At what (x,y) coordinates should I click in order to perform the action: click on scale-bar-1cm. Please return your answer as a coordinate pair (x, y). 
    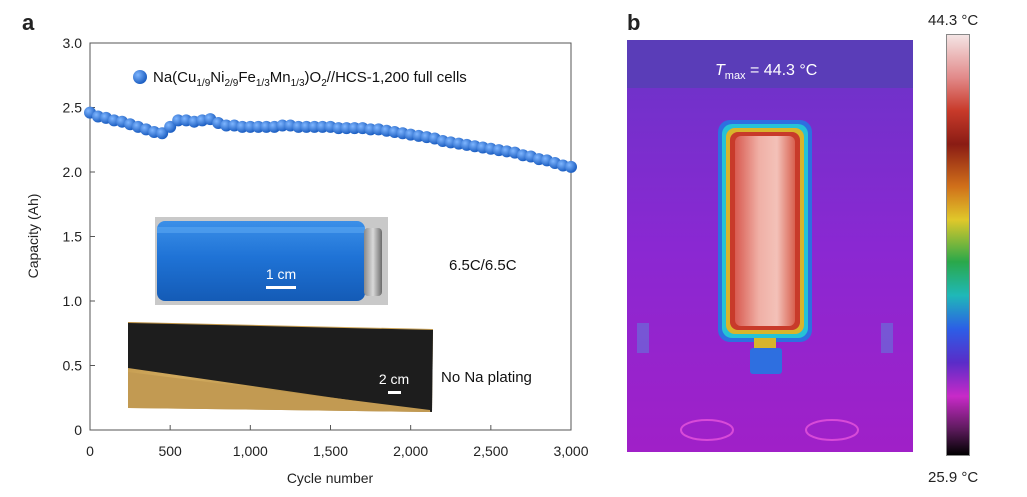
    Looking at the image, I should click on (281, 287).